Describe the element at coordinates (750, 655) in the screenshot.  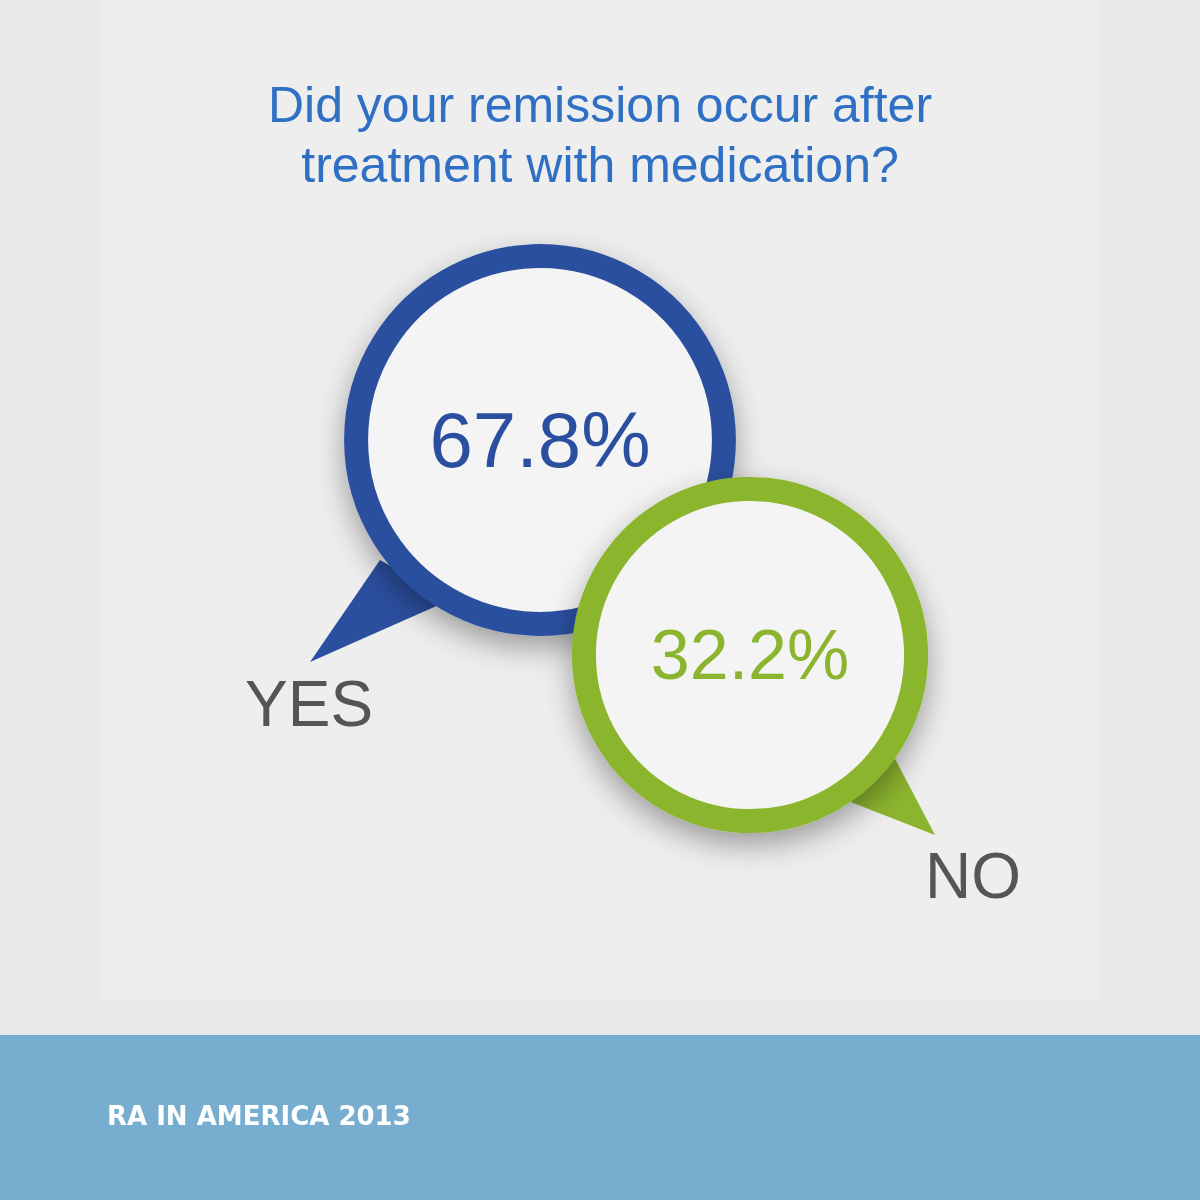
I see `data-label: 32.2%` at that location.